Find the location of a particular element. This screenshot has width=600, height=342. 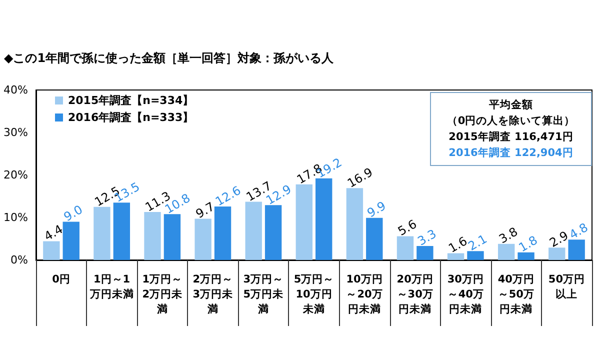

data-label: 9.0 is located at coordinates (73, 213).